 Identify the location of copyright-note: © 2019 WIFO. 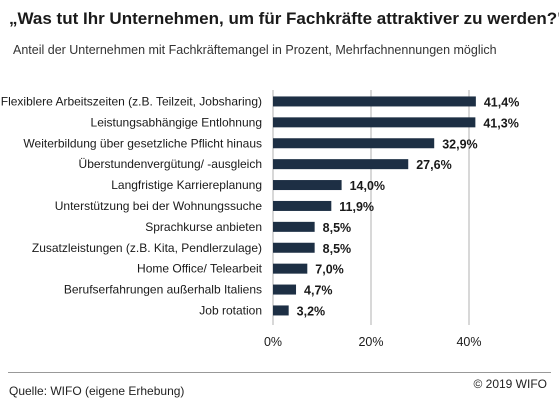
(510, 384).